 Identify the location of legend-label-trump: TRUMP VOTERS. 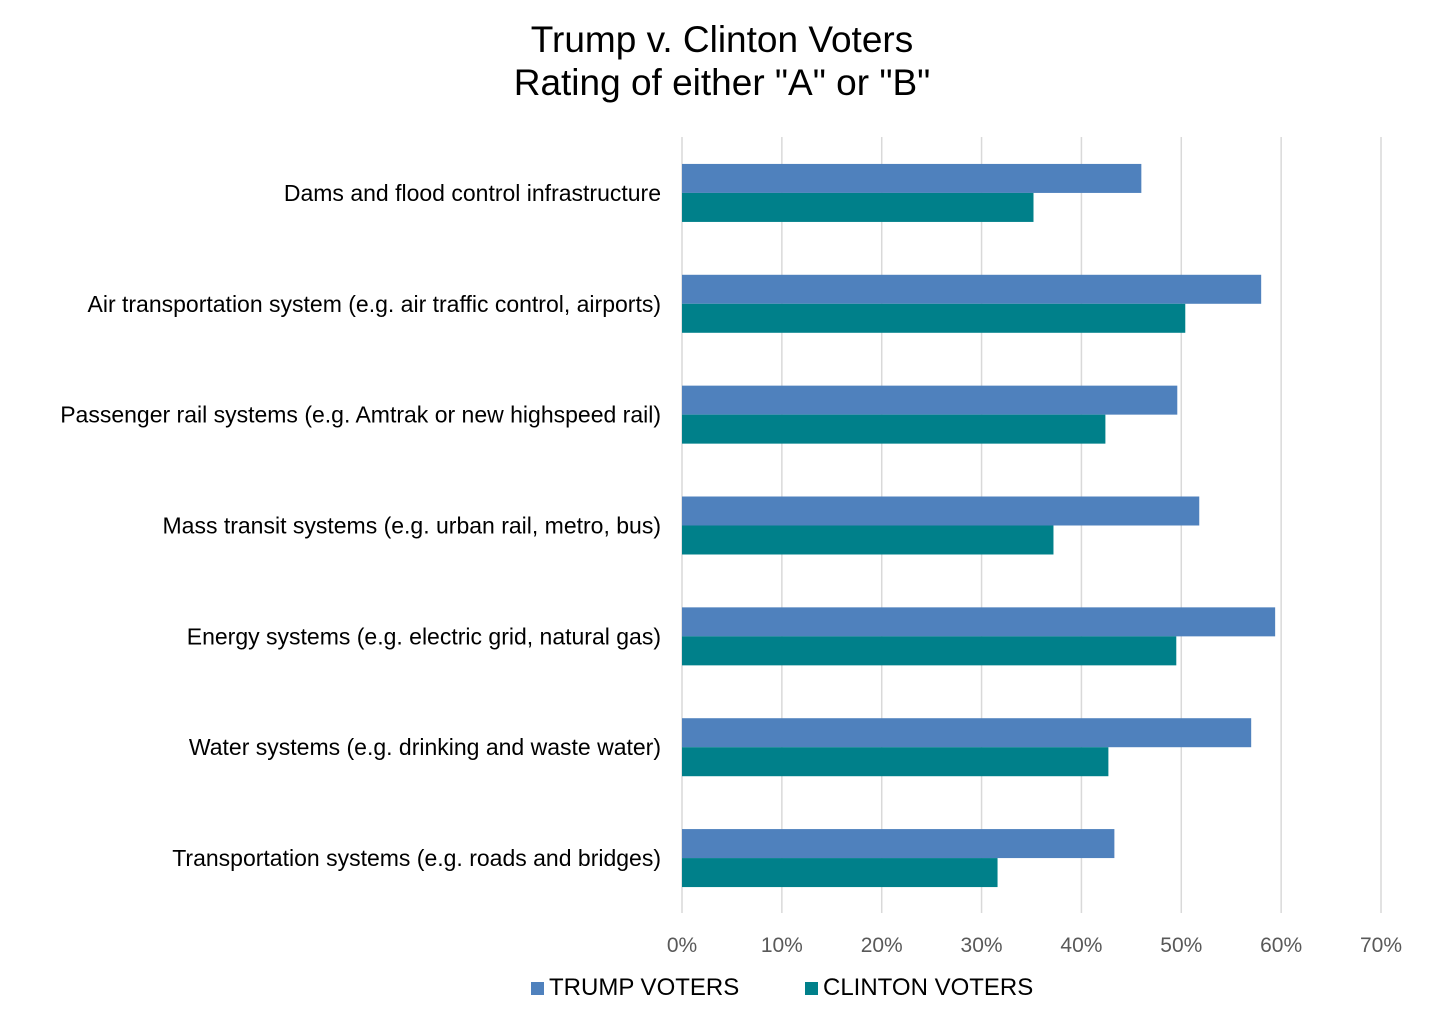
(644, 987).